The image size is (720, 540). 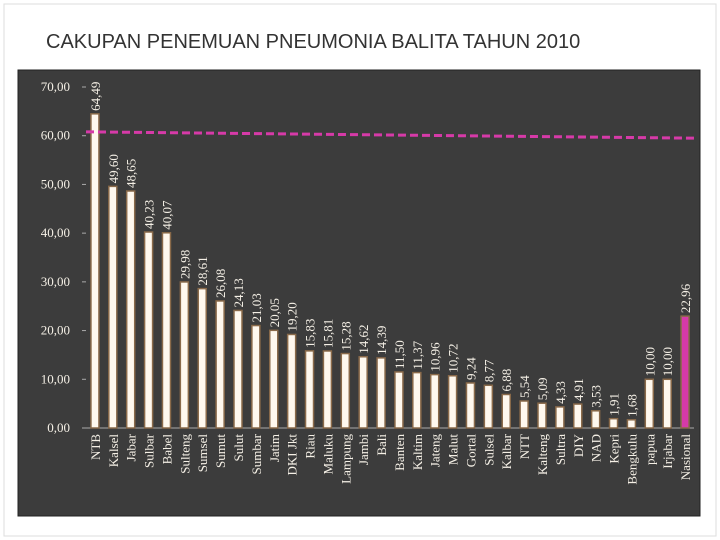 I want to click on x-tick-label: Banten, so click(x=399, y=452).